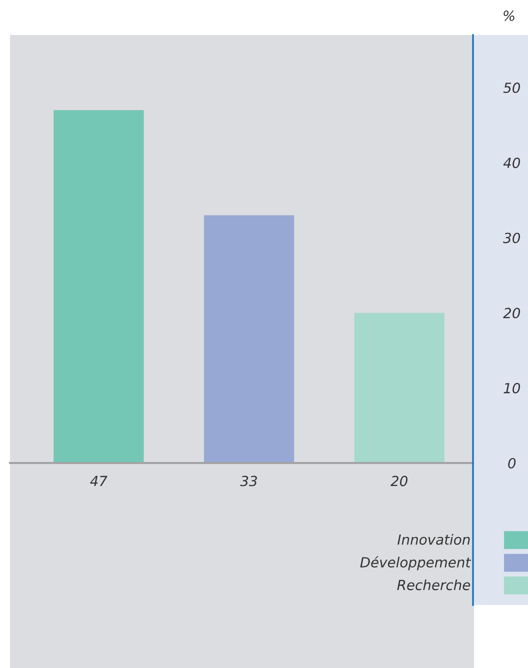 This screenshot has height=668, width=528. What do you see at coordinates (399, 481) in the screenshot?
I see `data-label: 20` at bounding box center [399, 481].